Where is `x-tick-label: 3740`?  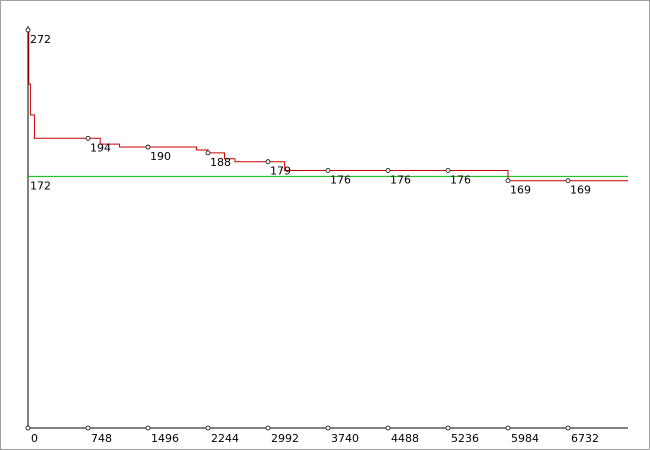
x-tick-label: 3740 is located at coordinates (345, 438).